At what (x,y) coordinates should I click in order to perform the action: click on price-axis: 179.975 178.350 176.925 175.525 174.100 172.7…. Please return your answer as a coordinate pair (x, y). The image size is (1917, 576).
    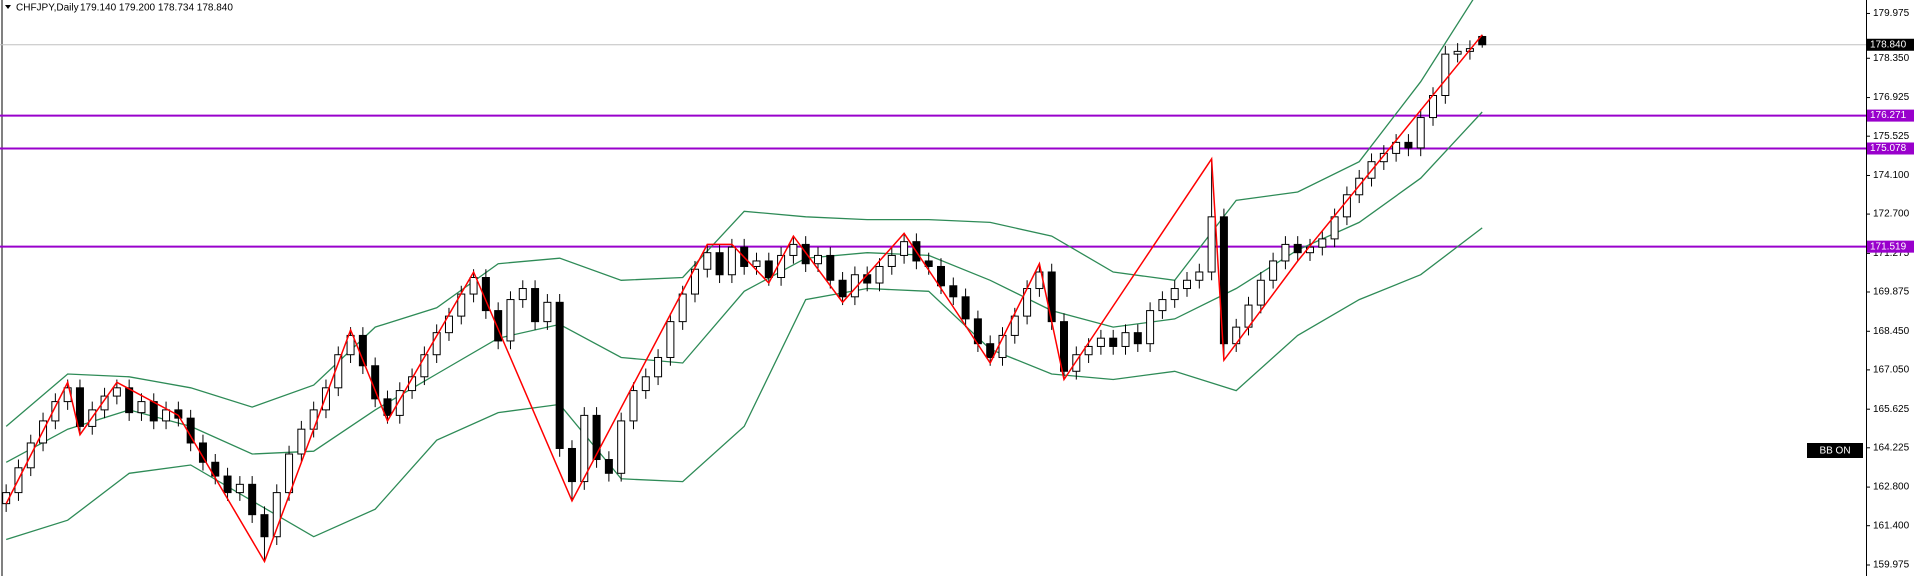
    Looking at the image, I should click on (1890, 289).